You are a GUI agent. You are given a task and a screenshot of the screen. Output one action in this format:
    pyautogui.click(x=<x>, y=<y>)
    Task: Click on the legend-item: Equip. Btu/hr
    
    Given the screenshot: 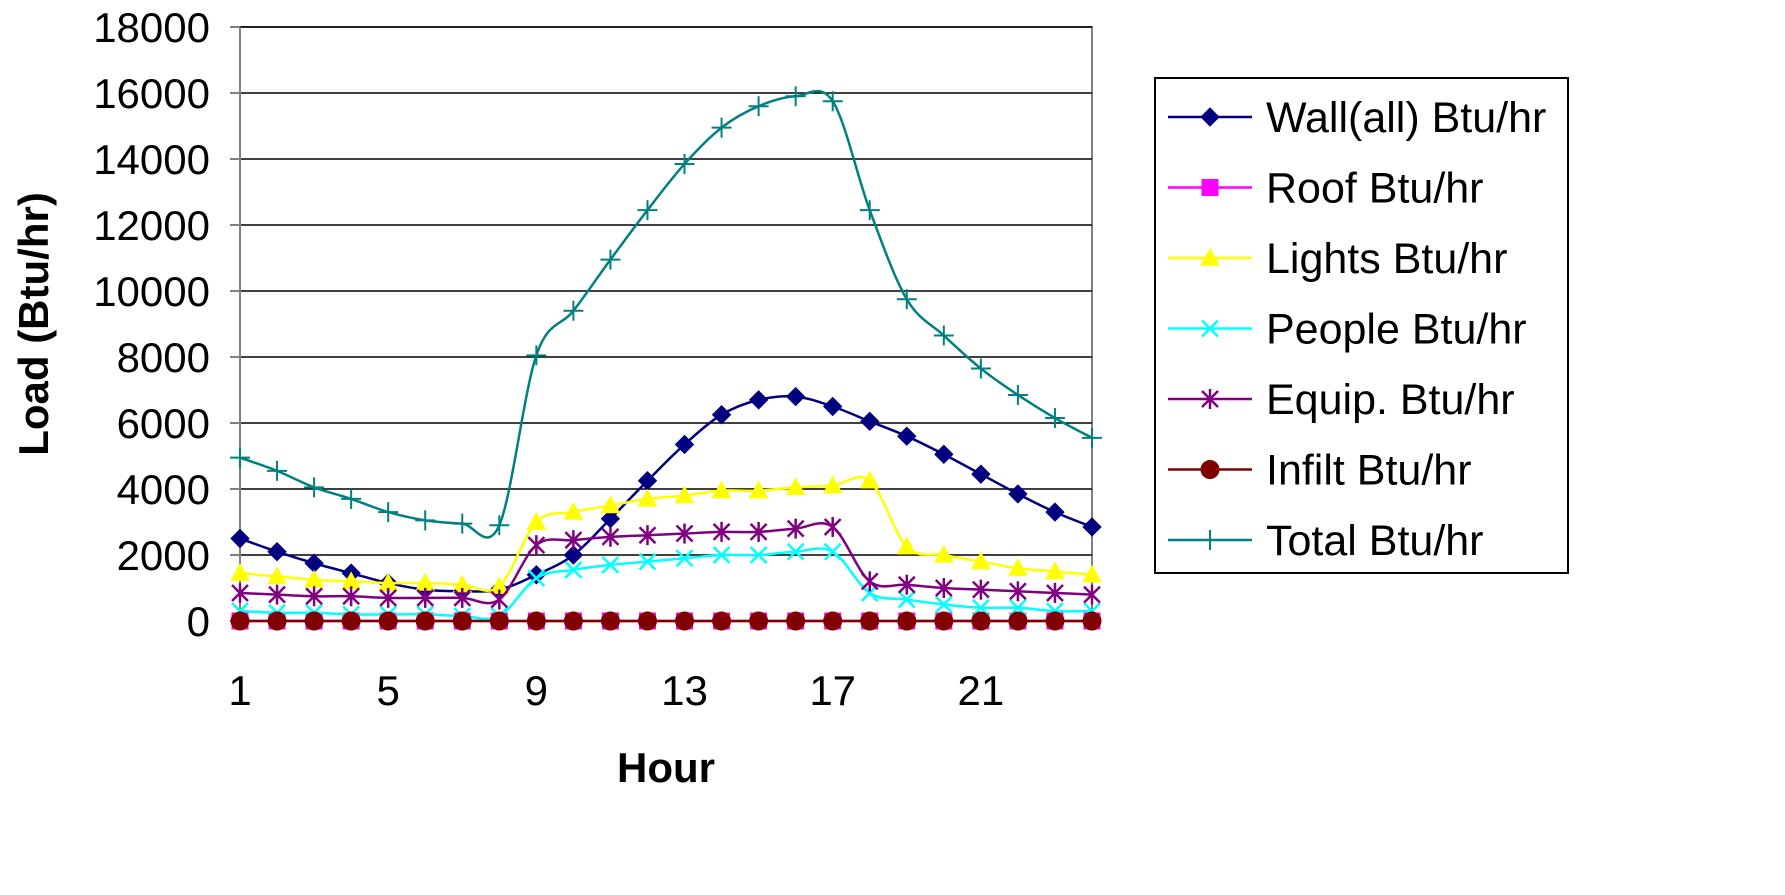 What is the action you would take?
    pyautogui.click(x=1341, y=400)
    